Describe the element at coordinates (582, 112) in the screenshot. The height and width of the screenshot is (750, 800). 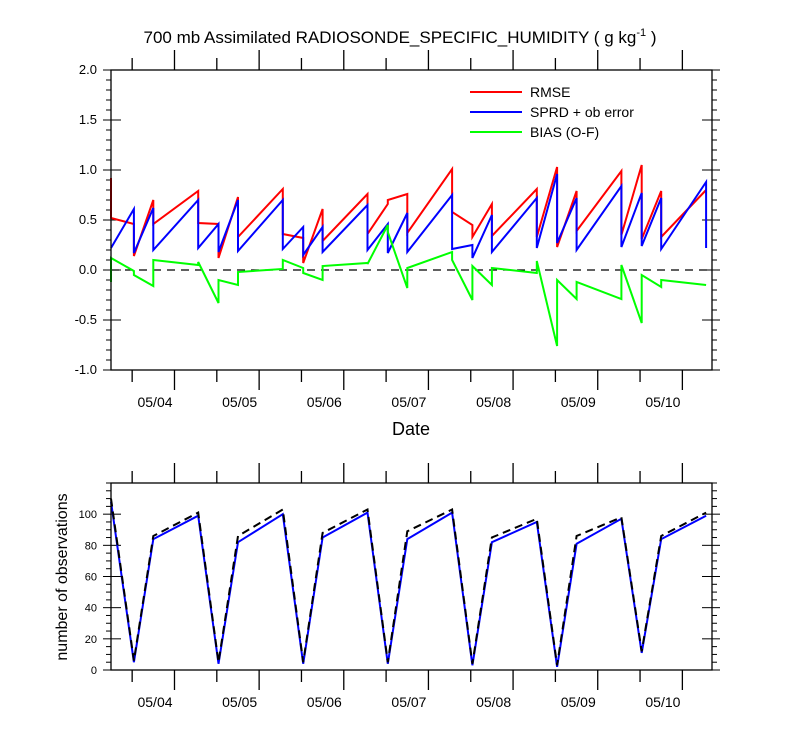
I see `legend-label: SPRD + ob error` at that location.